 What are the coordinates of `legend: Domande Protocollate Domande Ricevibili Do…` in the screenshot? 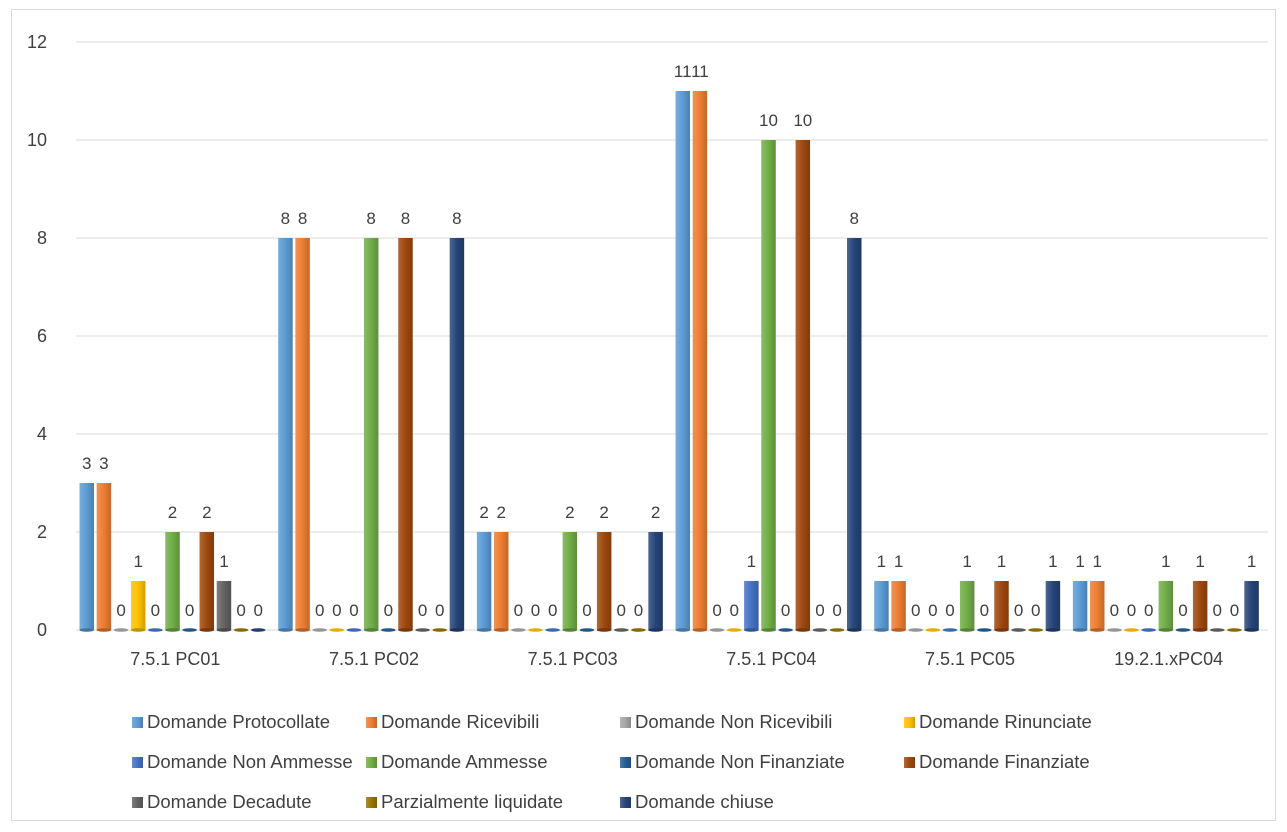 It's located at (702, 762).